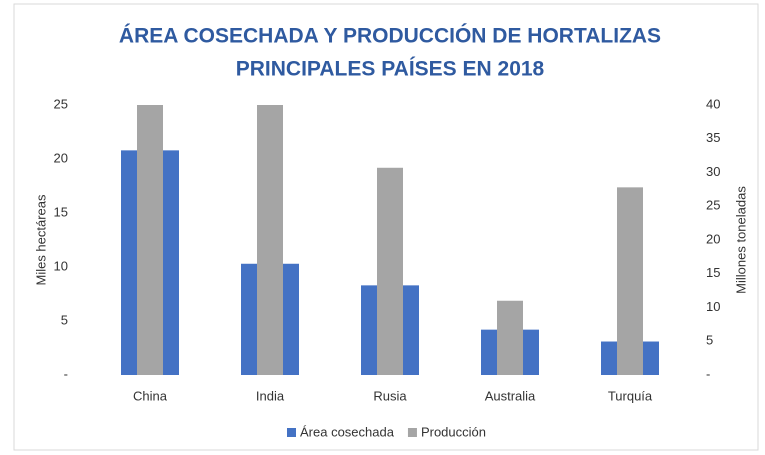 This screenshot has height=455, width=765. Describe the element at coordinates (708, 373) in the screenshot. I see `y2-tick-label: -` at that location.